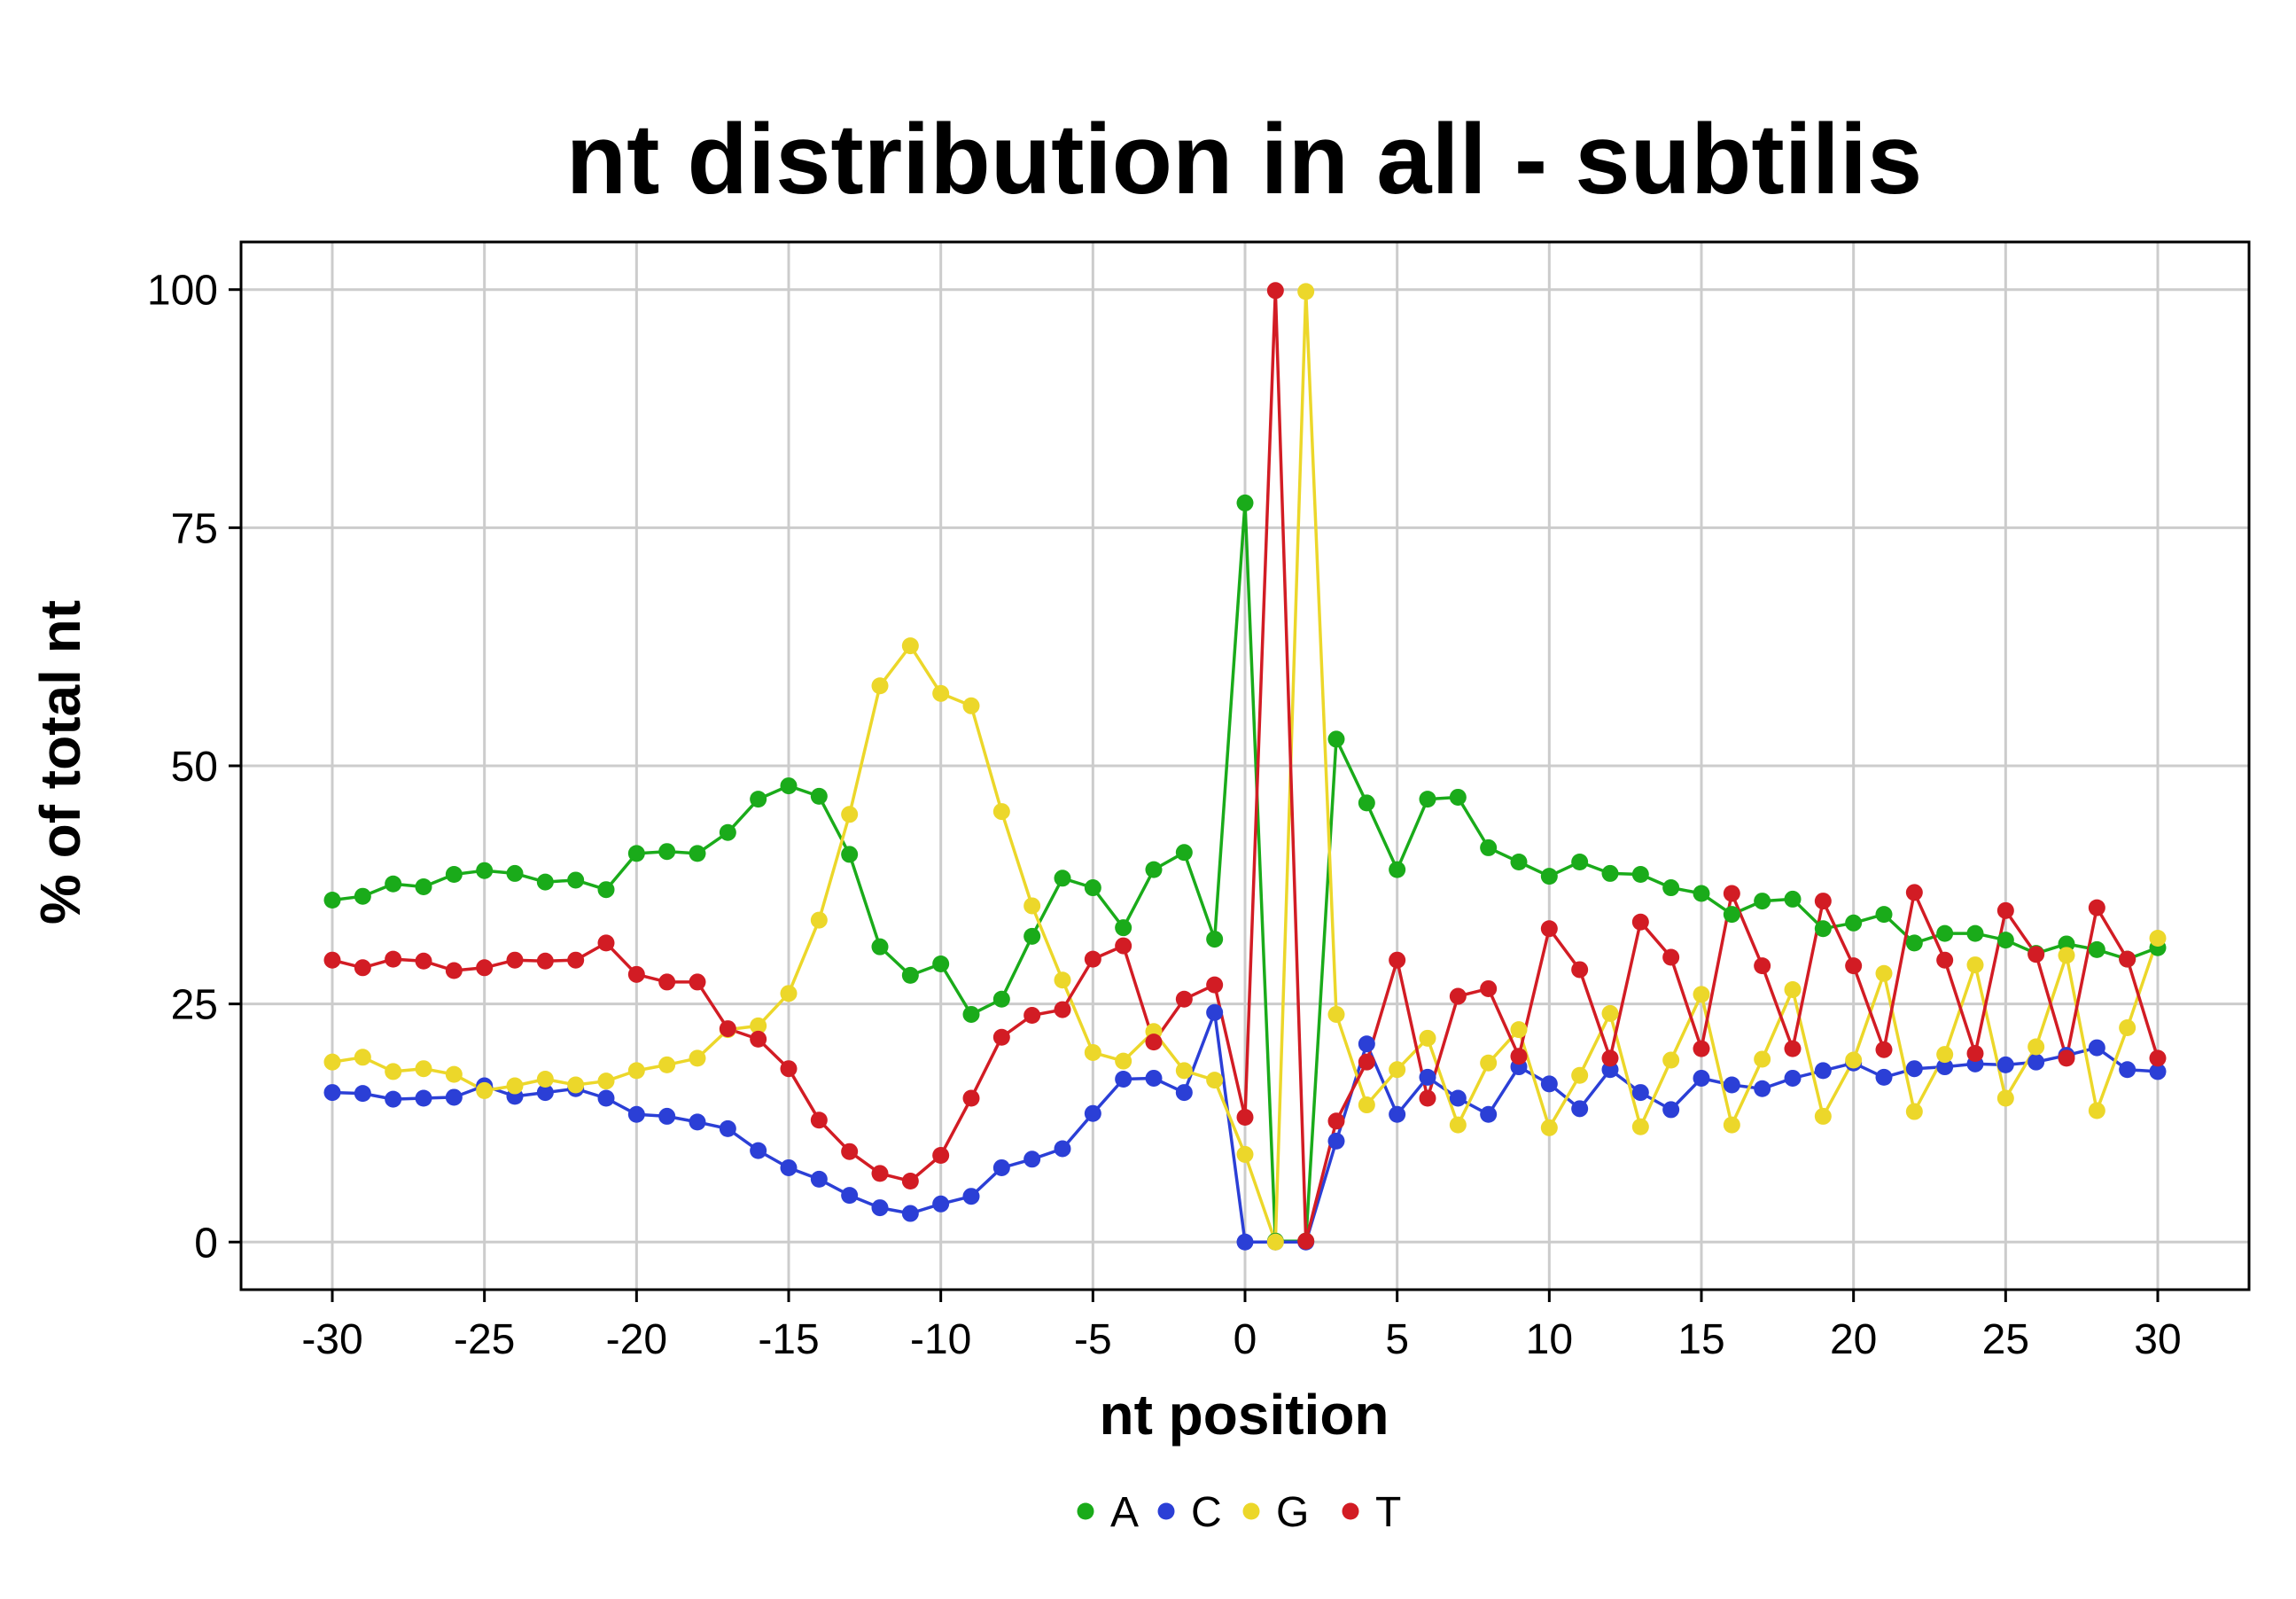  I want to click on x-tick-label: 10, so click(1549, 1339).